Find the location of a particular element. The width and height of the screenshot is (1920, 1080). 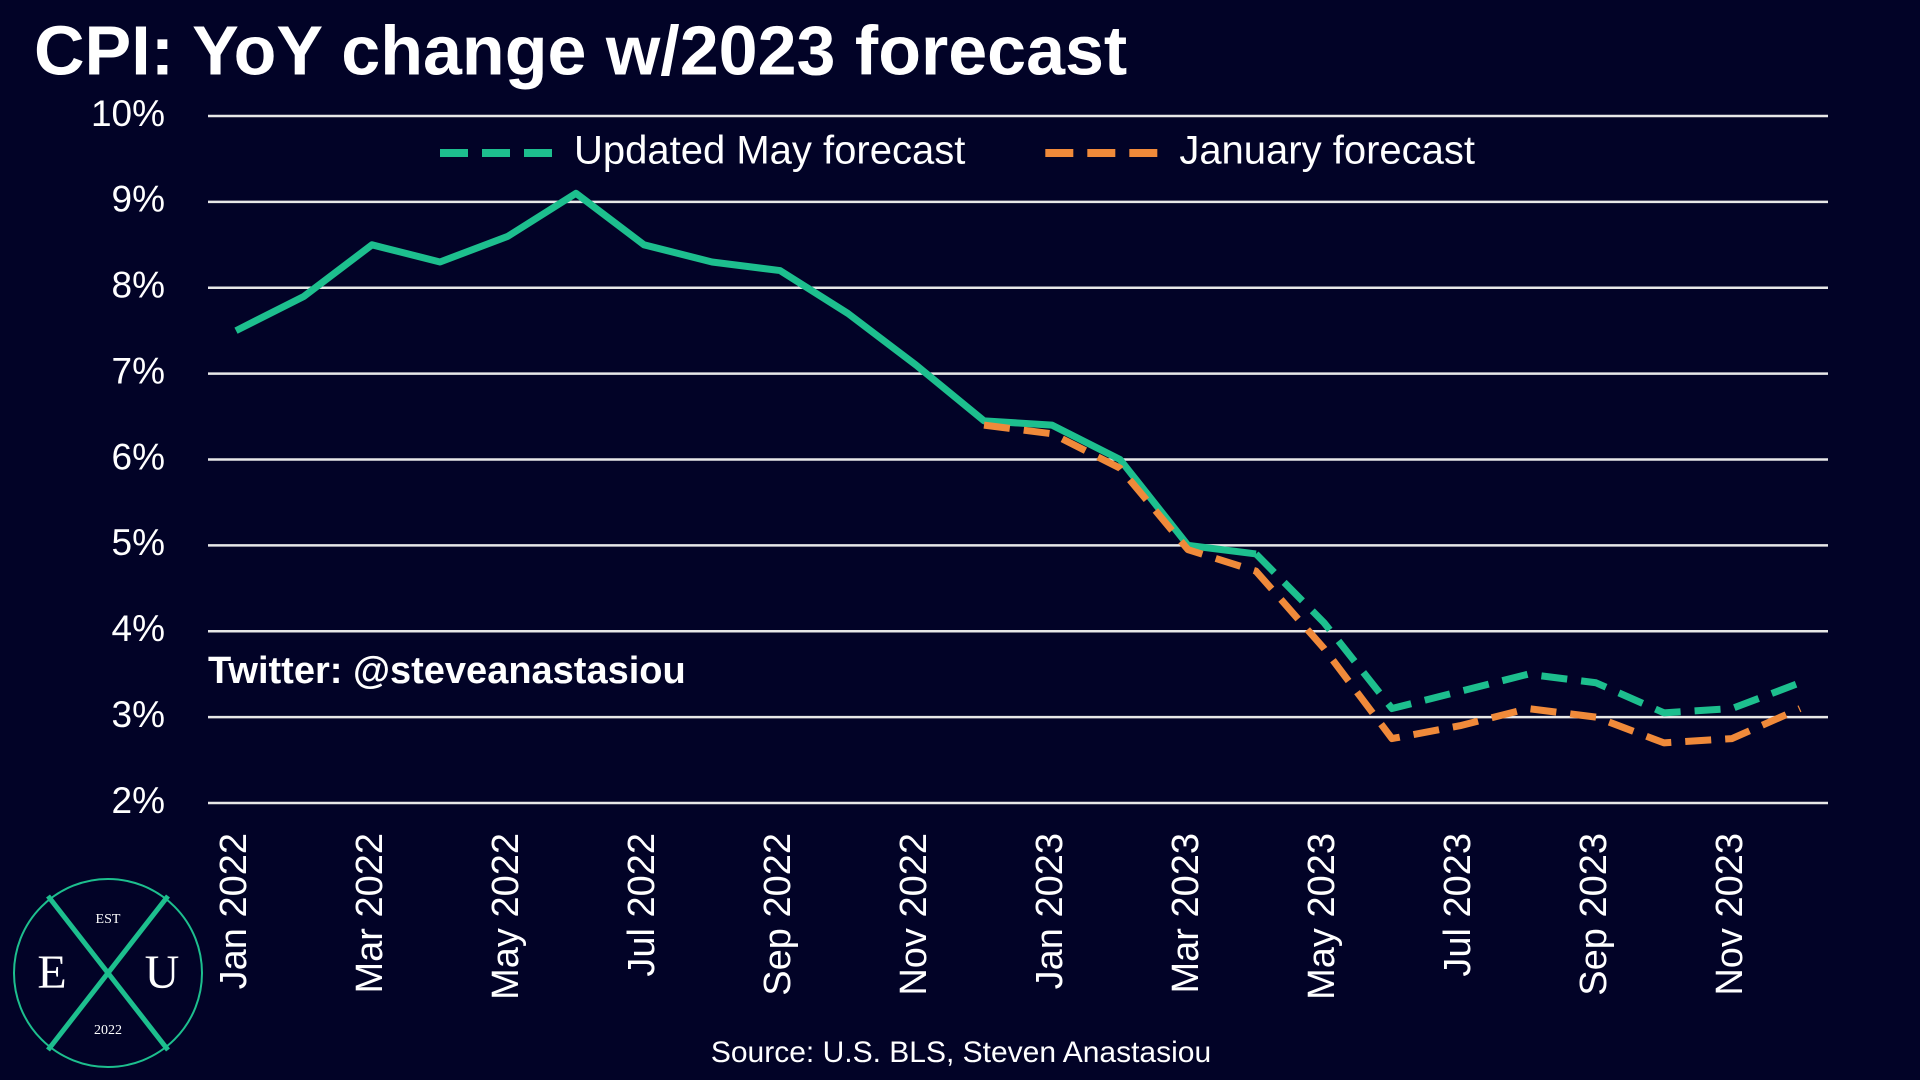

y-tick-label: 3% is located at coordinates (138, 714).